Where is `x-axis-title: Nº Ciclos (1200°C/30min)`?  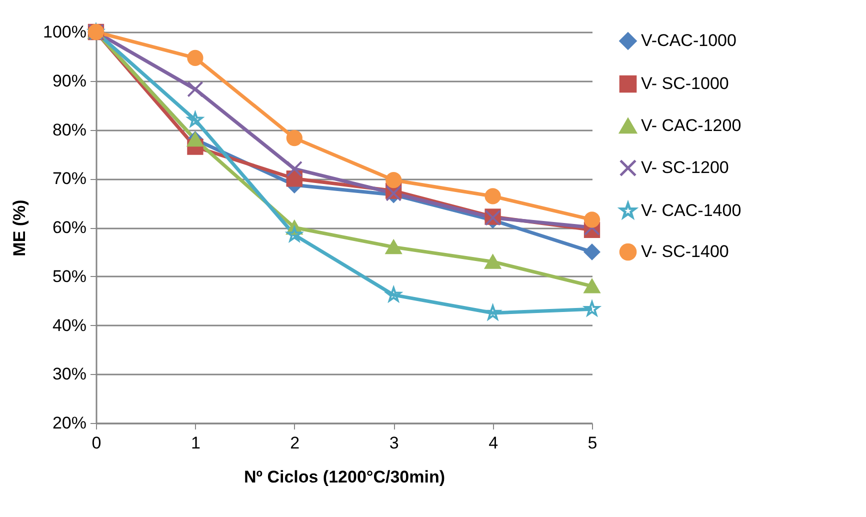 x-axis-title: Nº Ciclos (1200°C/30min) is located at coordinates (345, 477).